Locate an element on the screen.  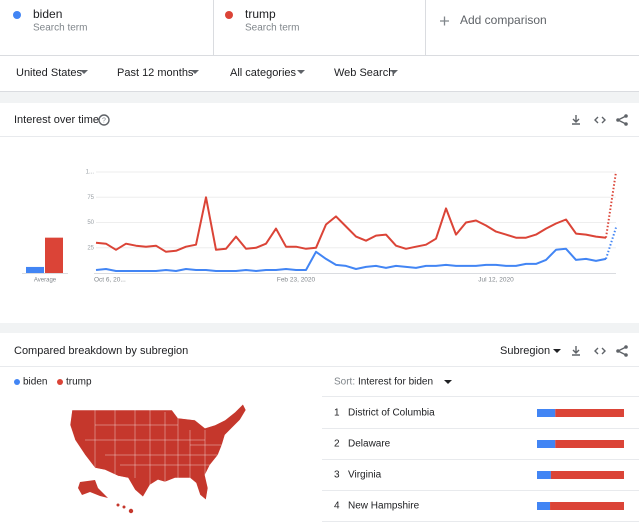
y-tick-label: 75 is located at coordinates (90, 198).